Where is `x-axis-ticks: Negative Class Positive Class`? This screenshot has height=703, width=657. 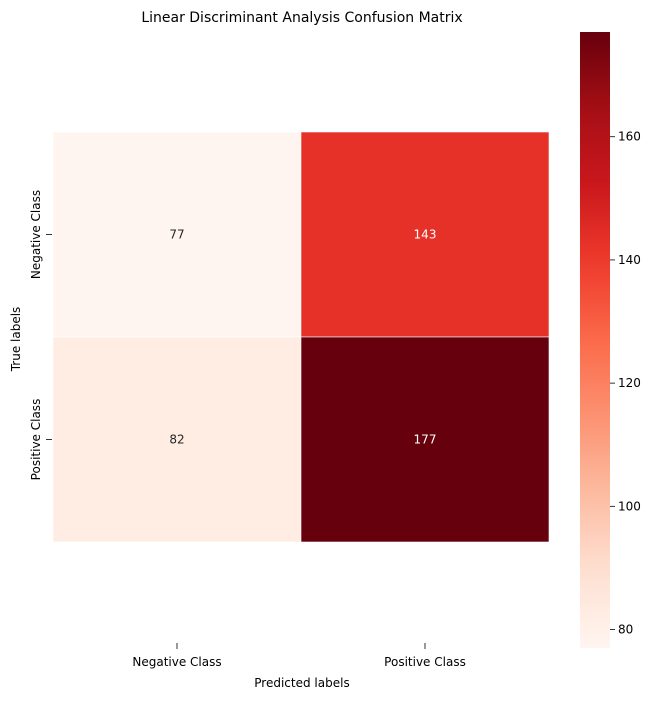
x-axis-ticks: Negative Class Positive Class is located at coordinates (299, 656).